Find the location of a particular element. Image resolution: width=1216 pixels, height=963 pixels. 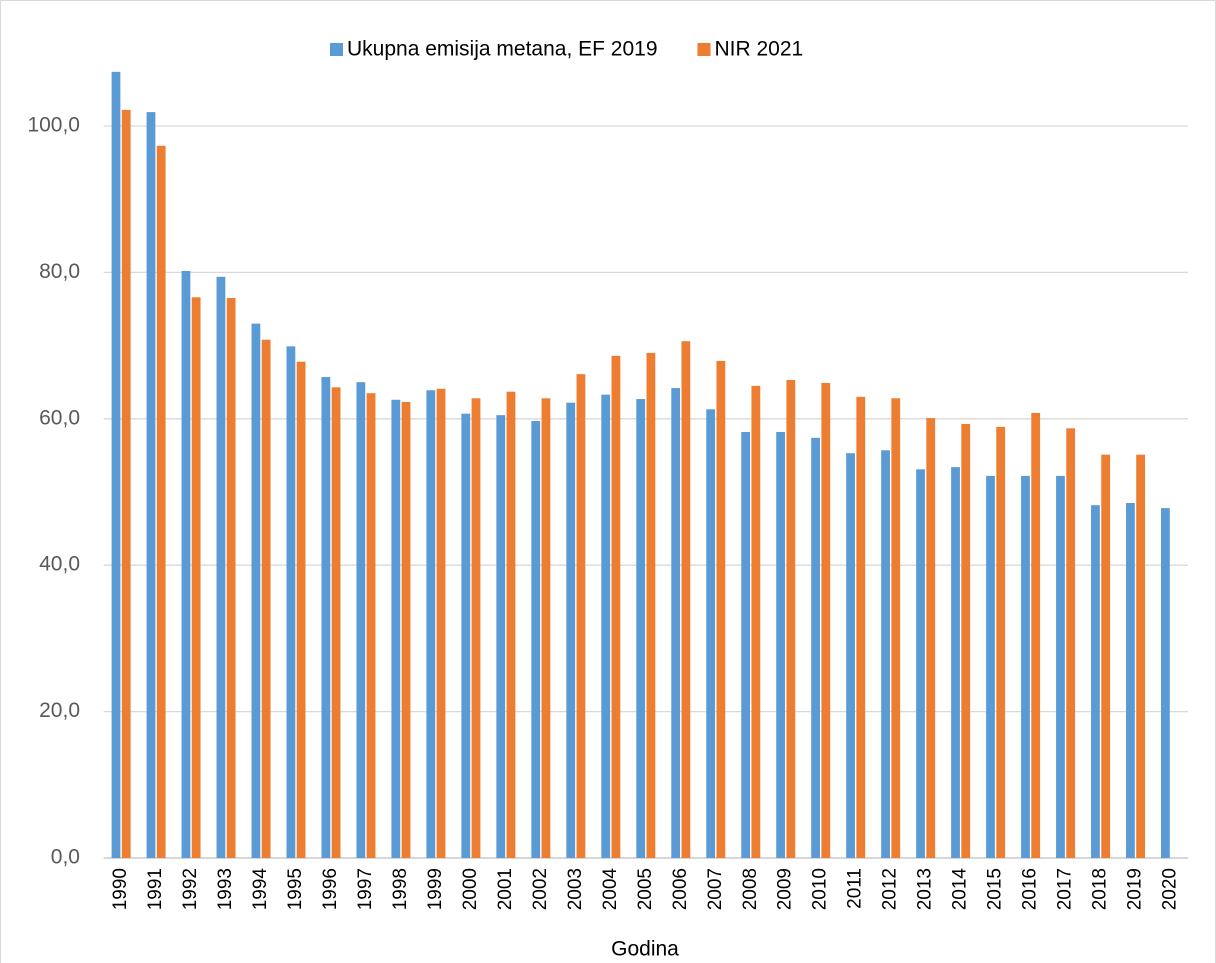

x-tick-label: 2008 is located at coordinates (750, 889).